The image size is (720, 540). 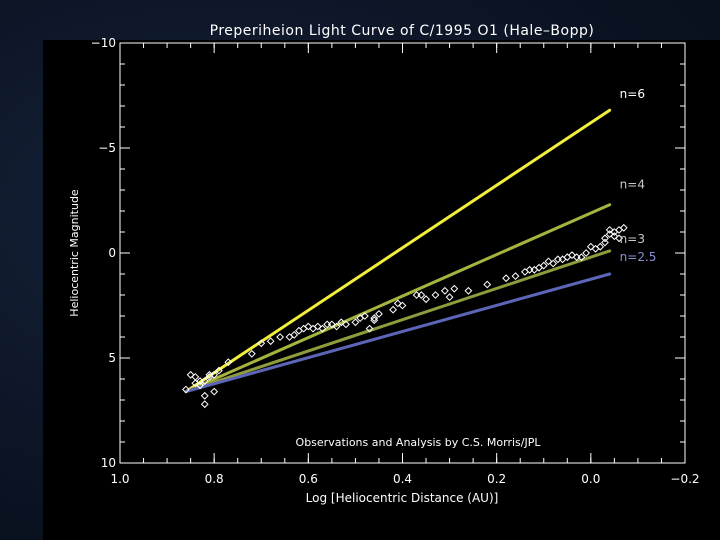 I want to click on x-axis-label: Log [Heliocentric Distance (AU)], so click(x=402, y=498).